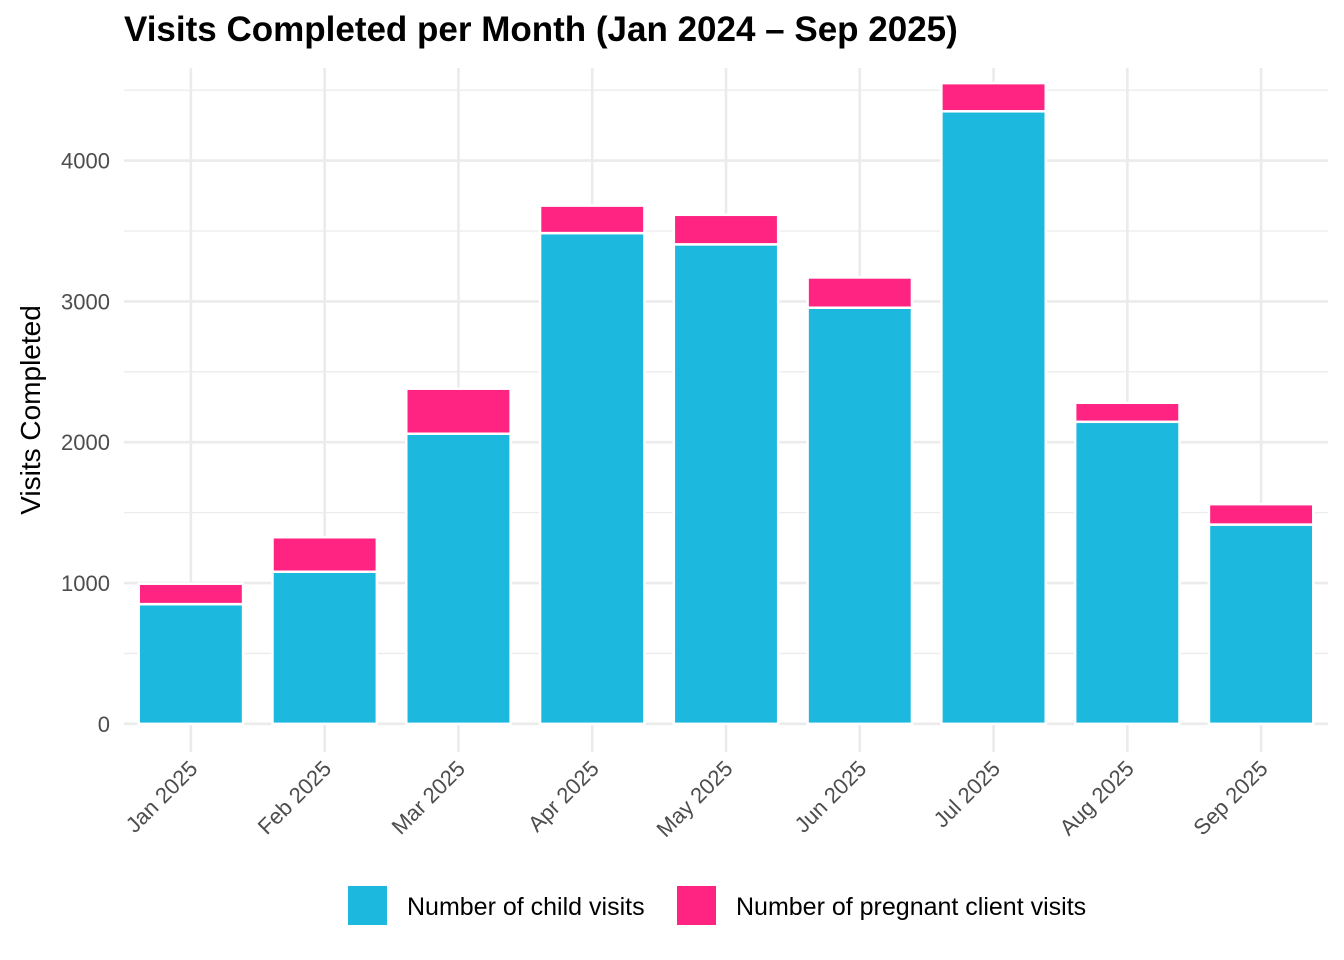 This screenshot has width=1344, height=960. I want to click on legend-label: Number of child visits, so click(526, 907).